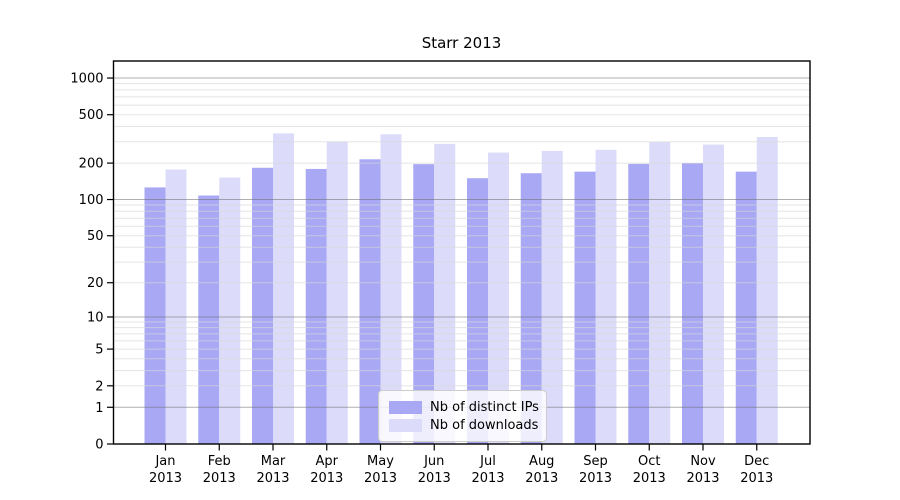 Image resolution: width=900 pixels, height=500 pixels. I want to click on bar-nb-of-distinct-ips-feb, so click(209, 319).